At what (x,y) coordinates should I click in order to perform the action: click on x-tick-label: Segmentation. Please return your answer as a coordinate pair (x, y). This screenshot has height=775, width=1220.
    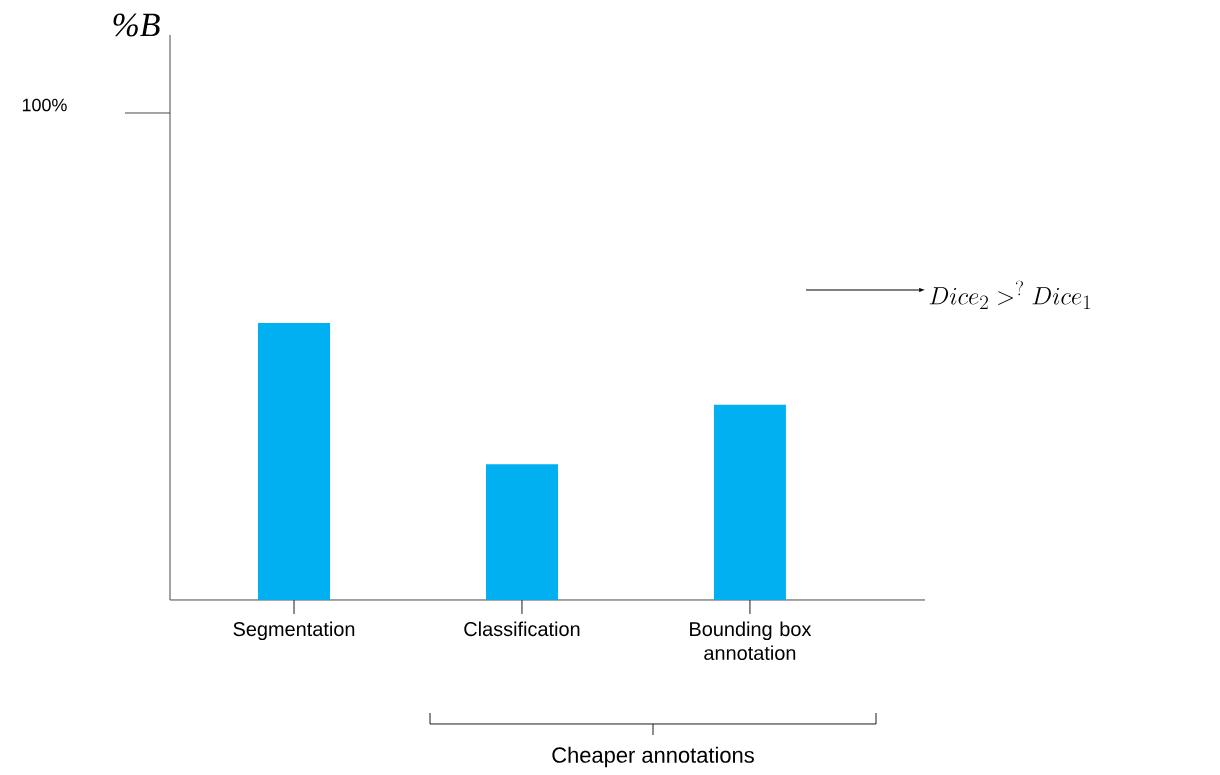
    Looking at the image, I should click on (294, 631).